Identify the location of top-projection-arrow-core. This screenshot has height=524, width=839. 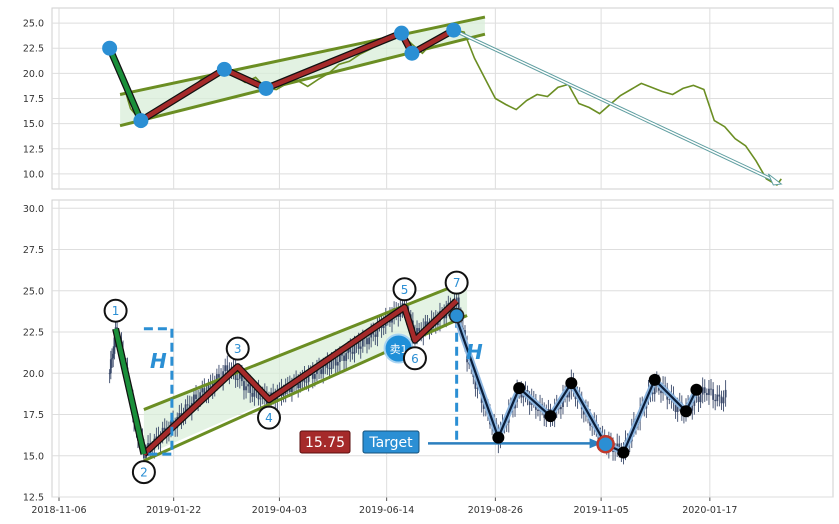
(613, 105).